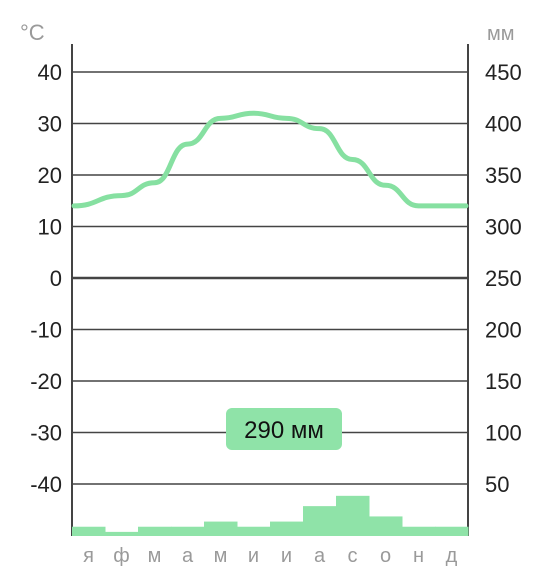 The image size is (537, 572). What do you see at coordinates (88, 556) in the screenshot?
I see `month-label: я` at bounding box center [88, 556].